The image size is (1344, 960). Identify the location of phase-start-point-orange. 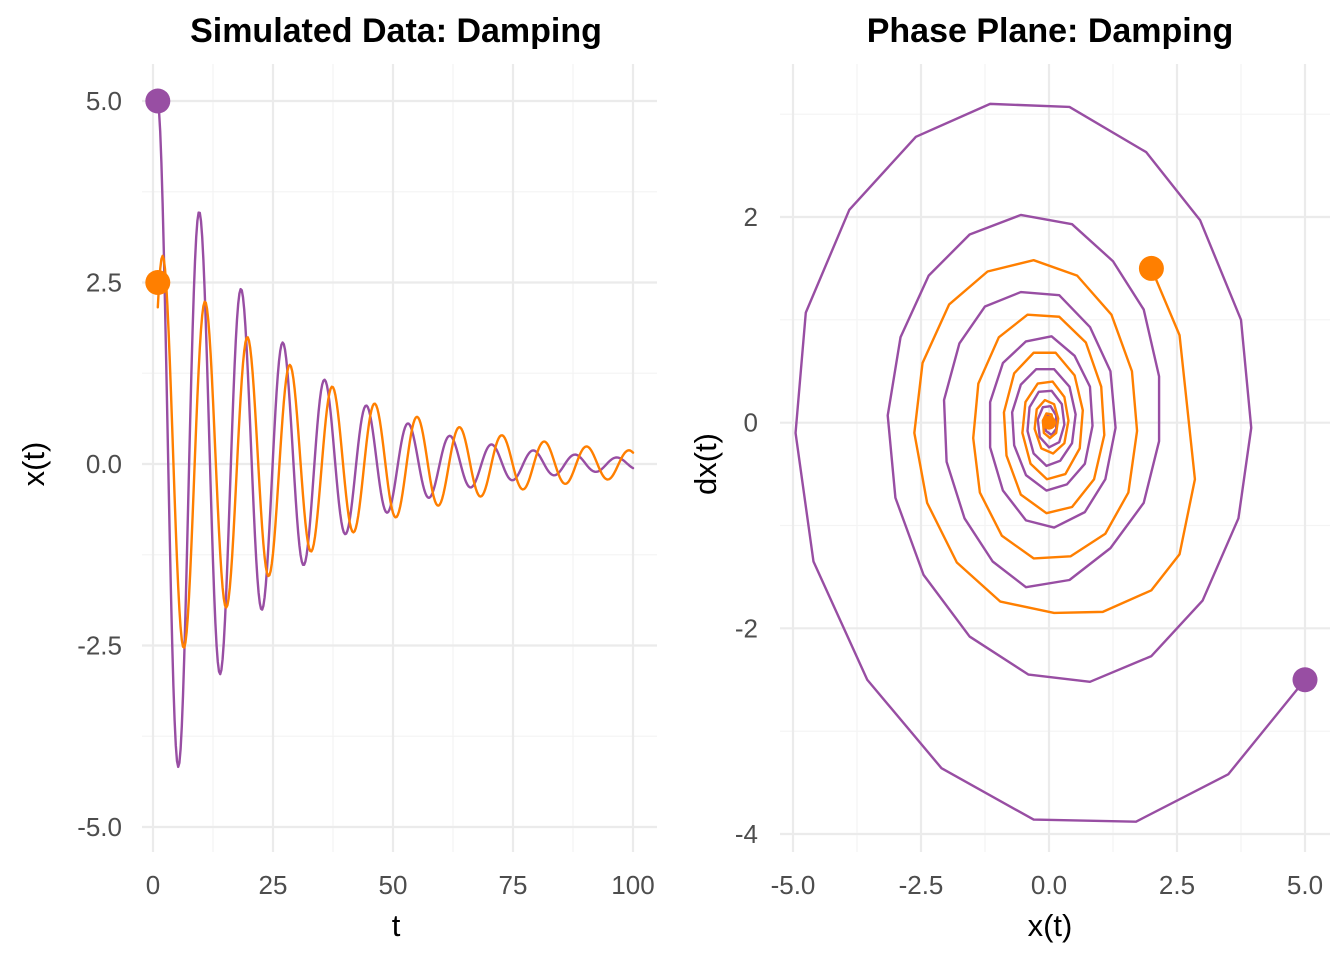
(1151, 268).